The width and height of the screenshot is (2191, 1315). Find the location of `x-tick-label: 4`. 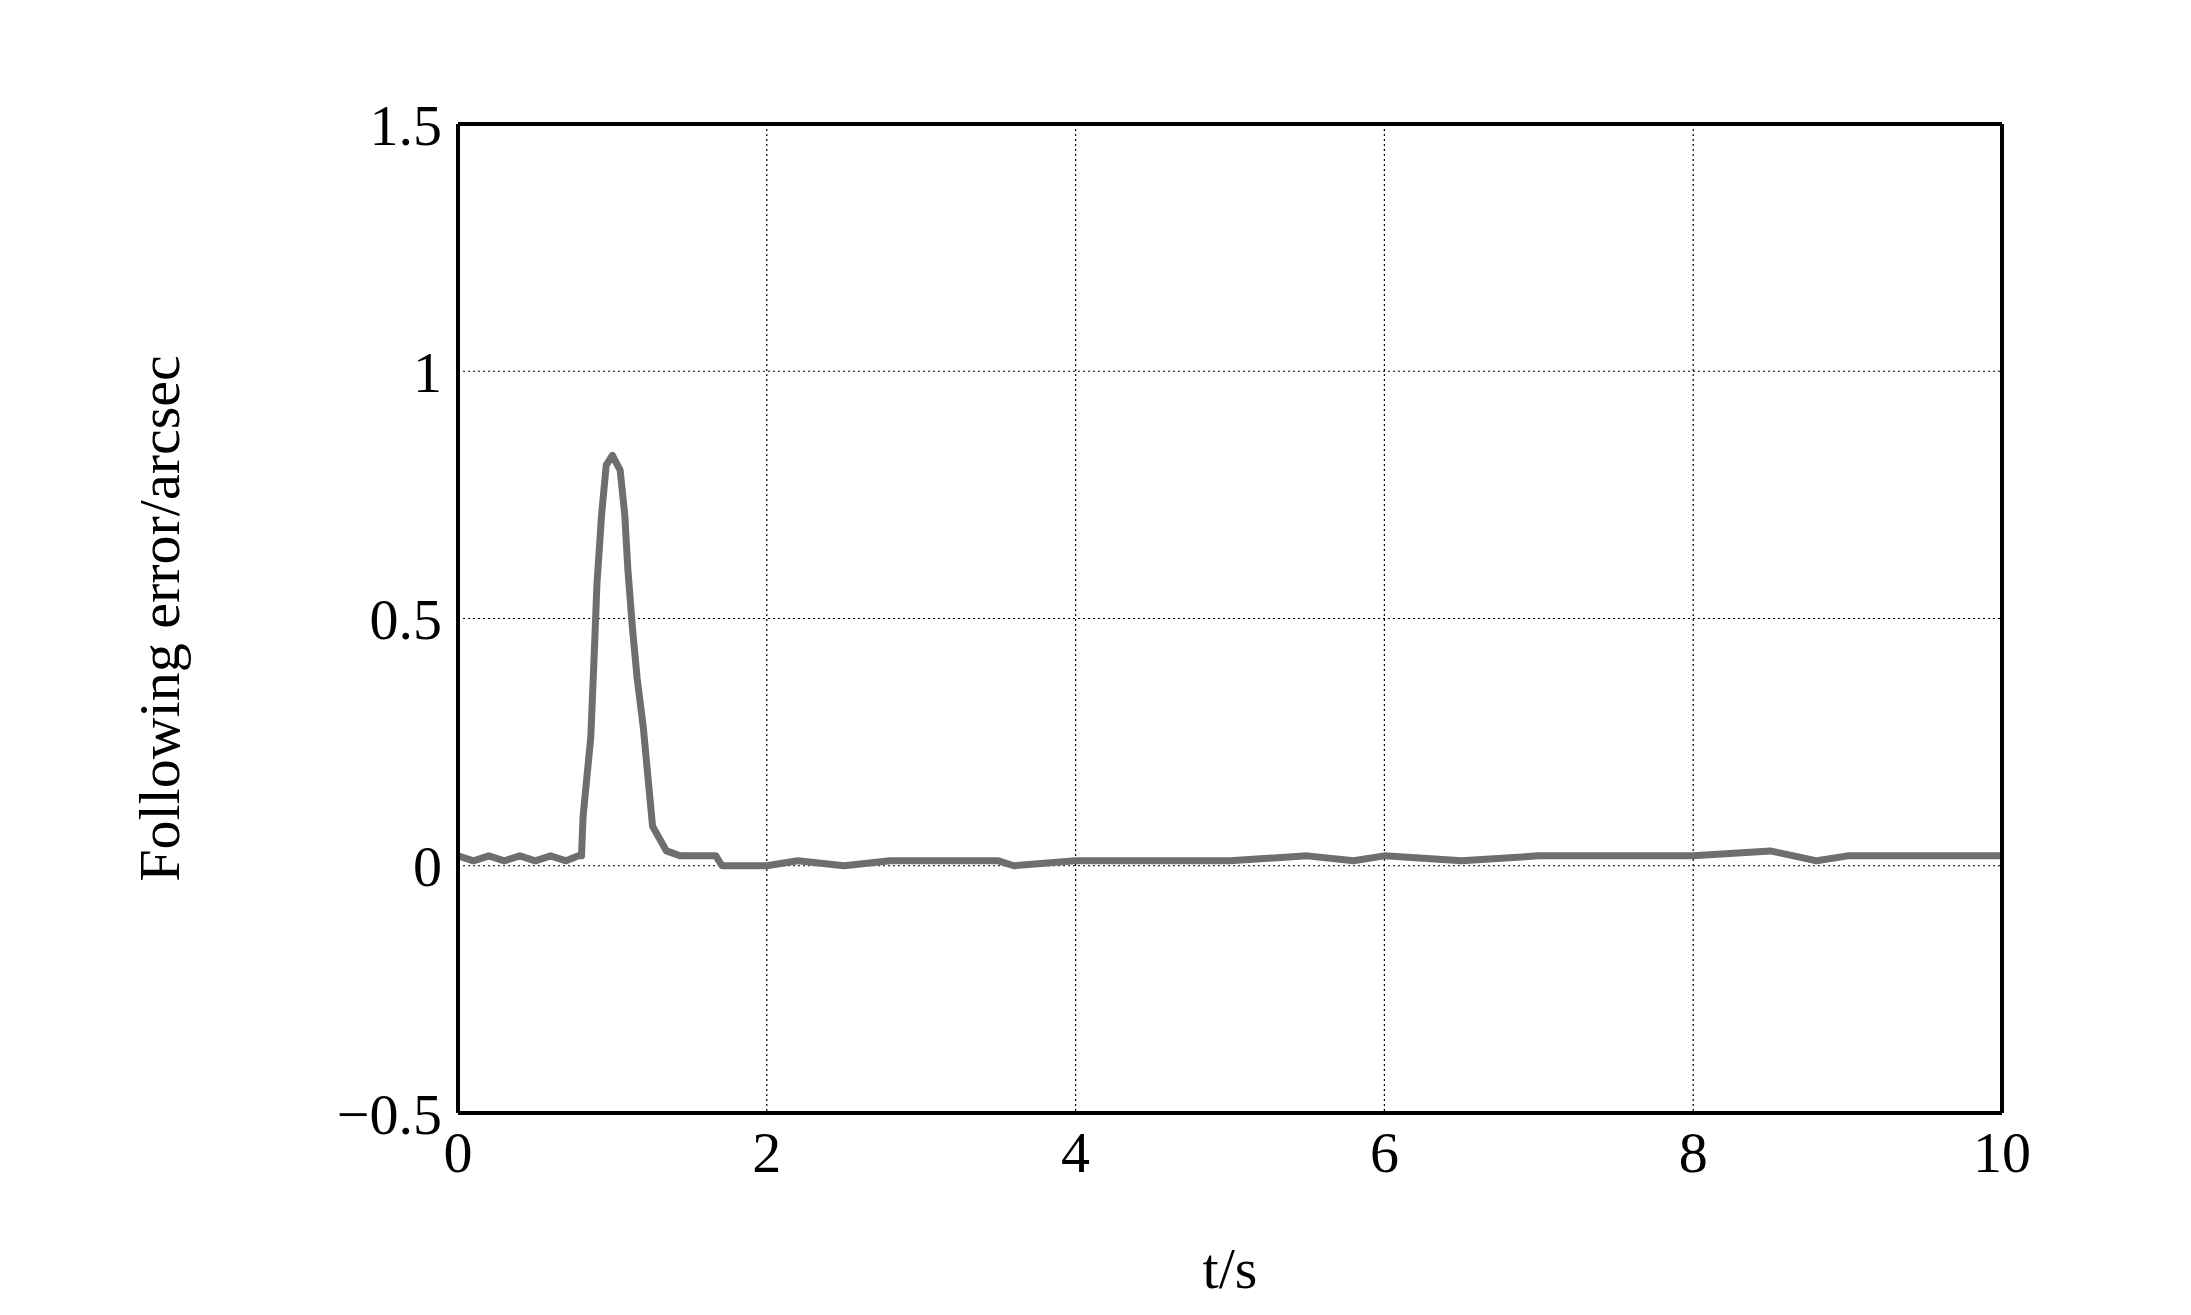

x-tick-label: 4 is located at coordinates (1076, 1153).